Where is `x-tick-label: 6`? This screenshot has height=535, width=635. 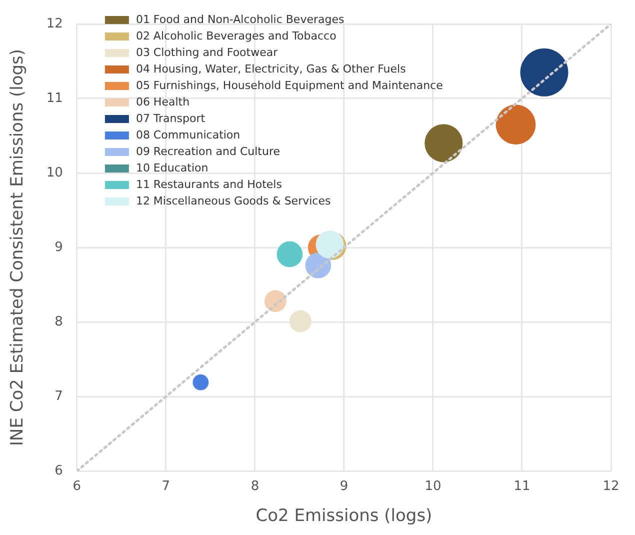
x-tick-label: 6 is located at coordinates (77, 486).